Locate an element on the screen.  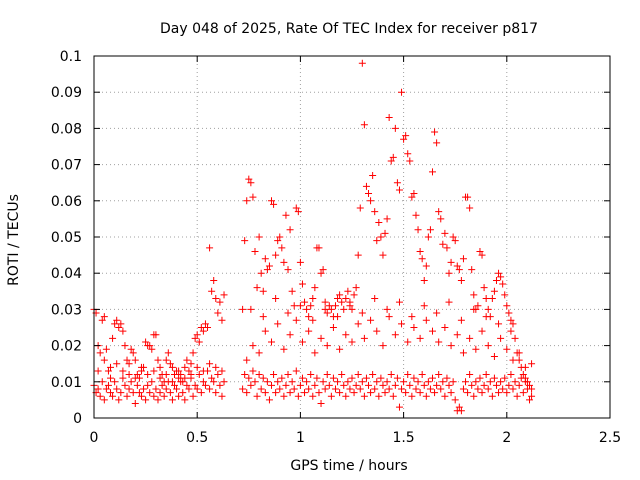
y-tick-label: 0.08 is located at coordinates (66, 129).